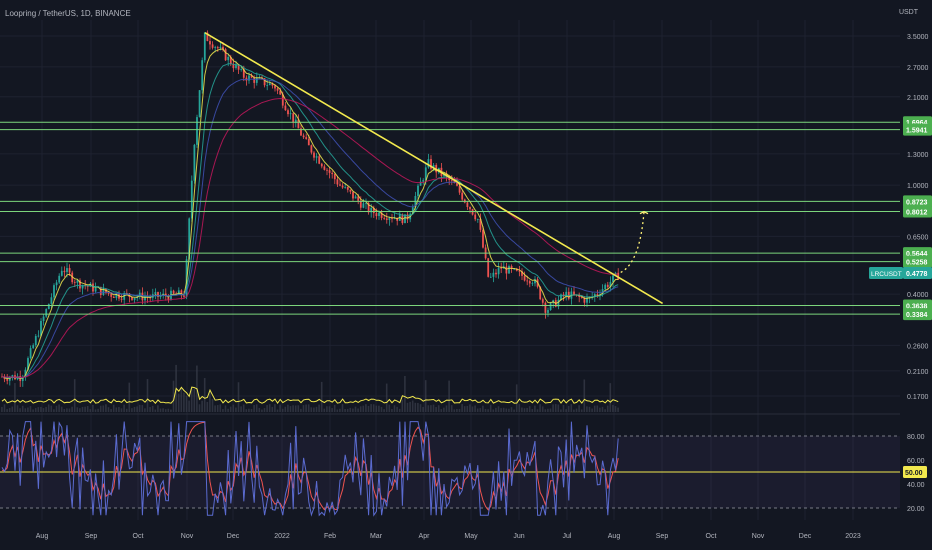 Image resolution: width=932 pixels, height=550 pixels. Describe the element at coordinates (644, 212) in the screenshot. I see `projection-arrowhead` at that location.